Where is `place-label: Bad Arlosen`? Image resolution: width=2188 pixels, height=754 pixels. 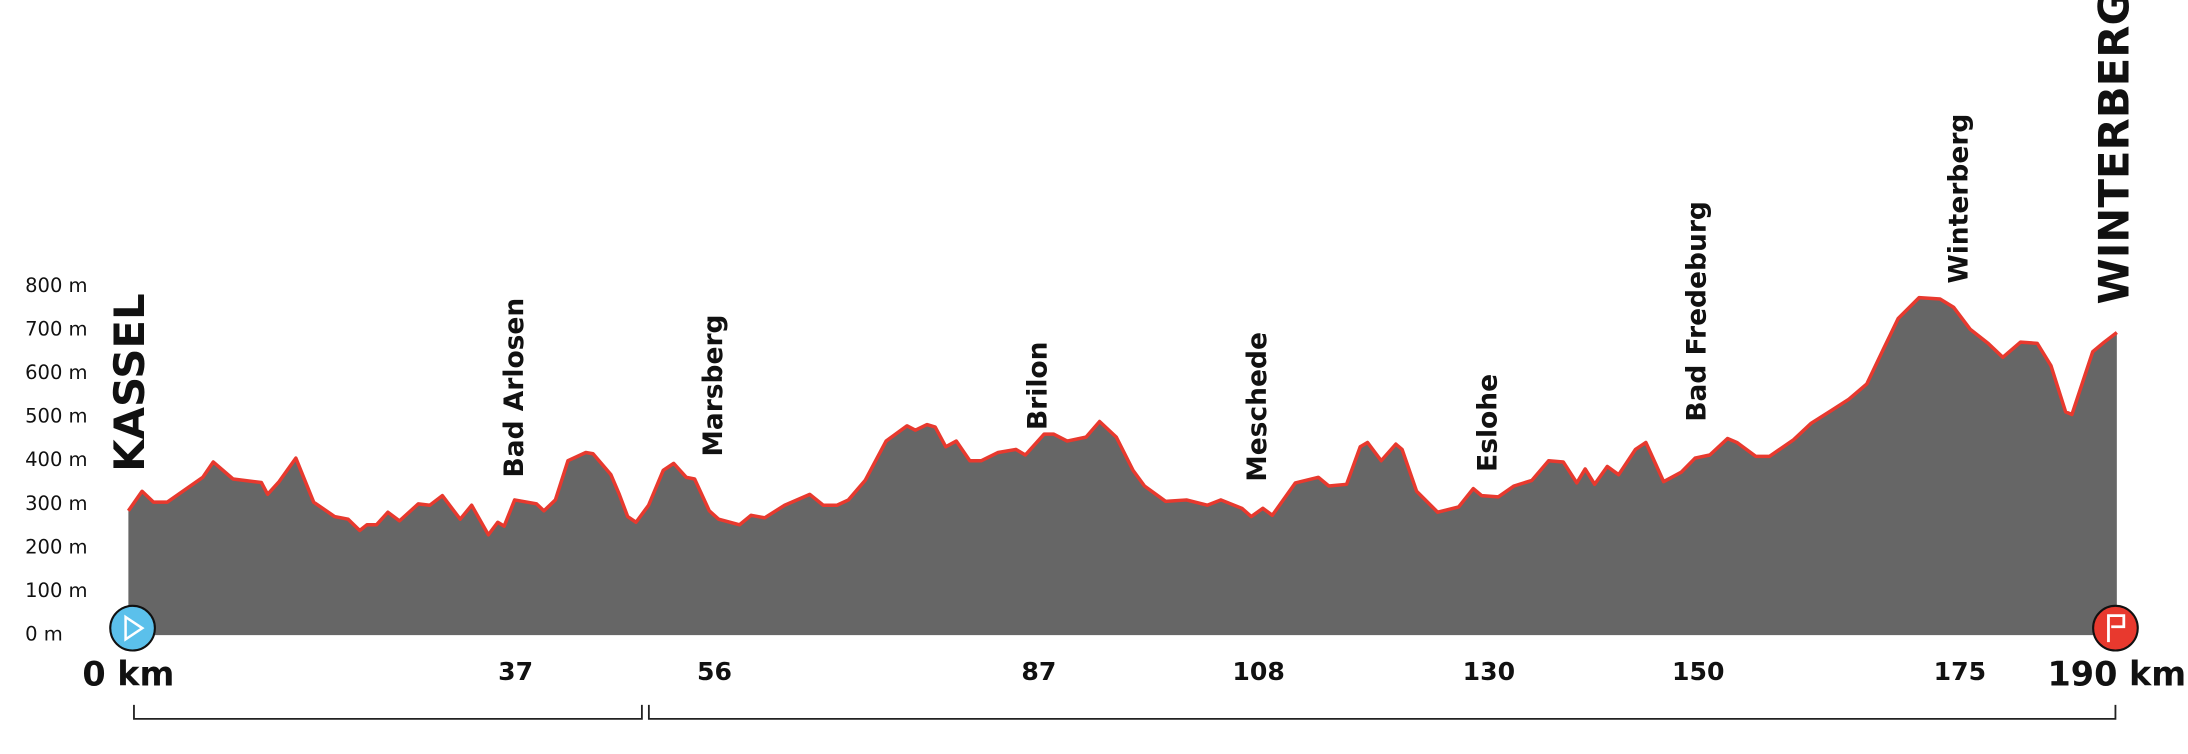 place-label: Bad Arlosen is located at coordinates (514, 388).